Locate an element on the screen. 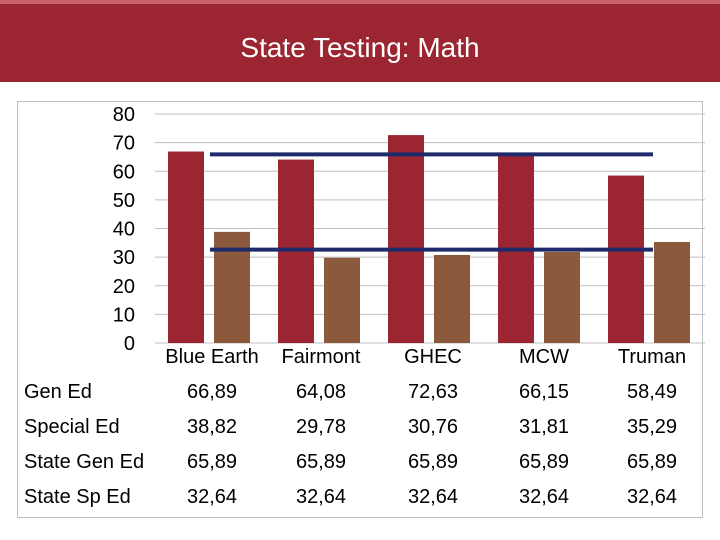  data-label: 35,29 is located at coordinates (652, 427).